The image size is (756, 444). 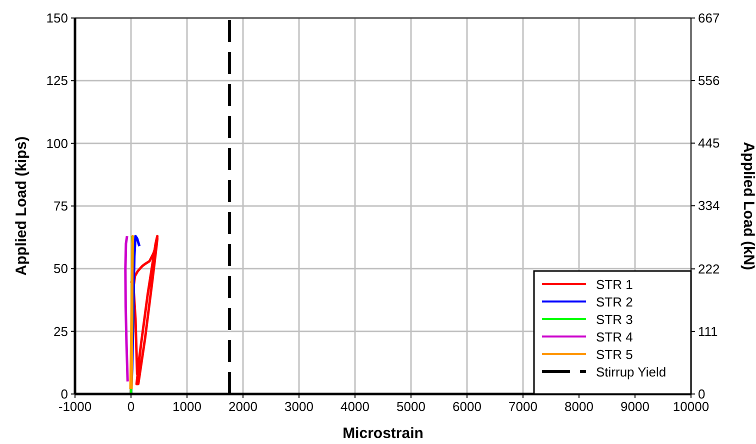 I want to click on y2-tick-label: 0, so click(x=702, y=394).